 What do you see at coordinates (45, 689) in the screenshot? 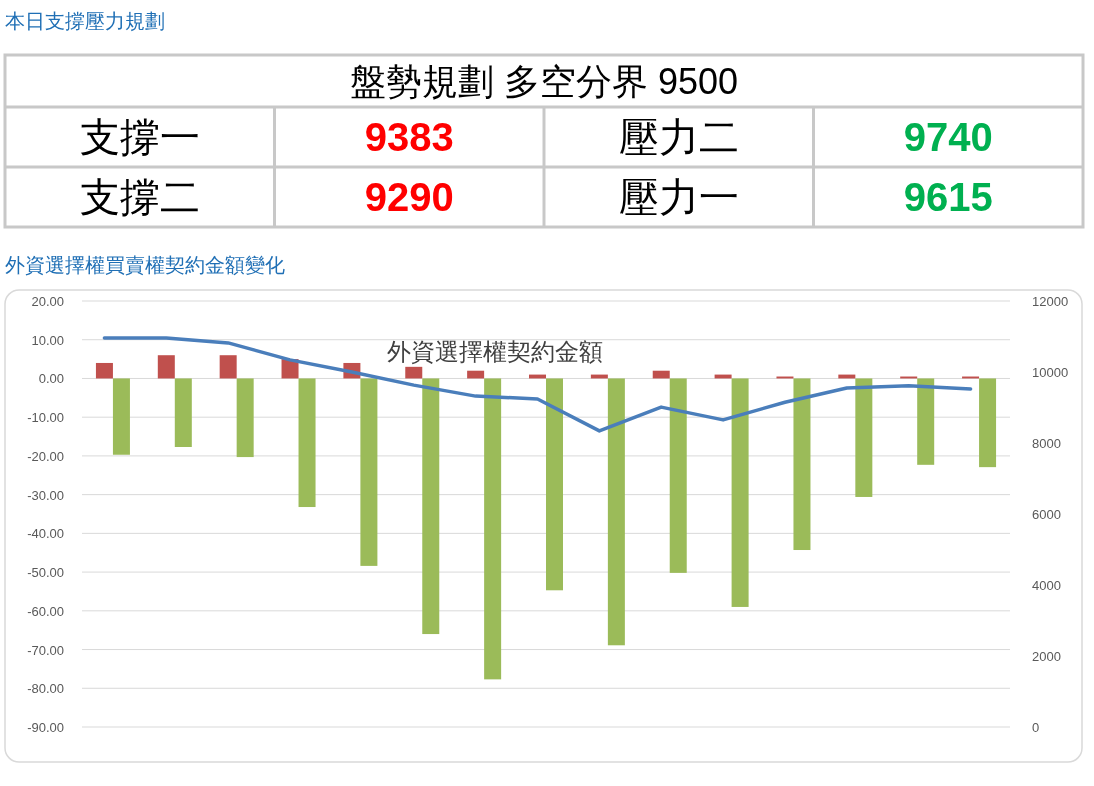
I see `y-tick-label: -80.00` at bounding box center [45, 689].